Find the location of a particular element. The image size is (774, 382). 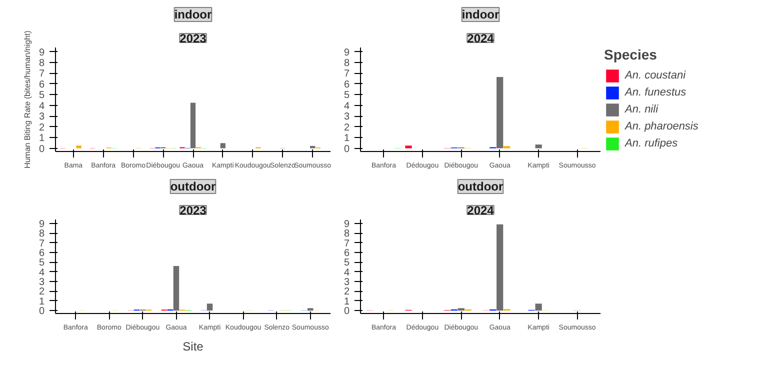

legend-label: An. nili is located at coordinates (641, 110).